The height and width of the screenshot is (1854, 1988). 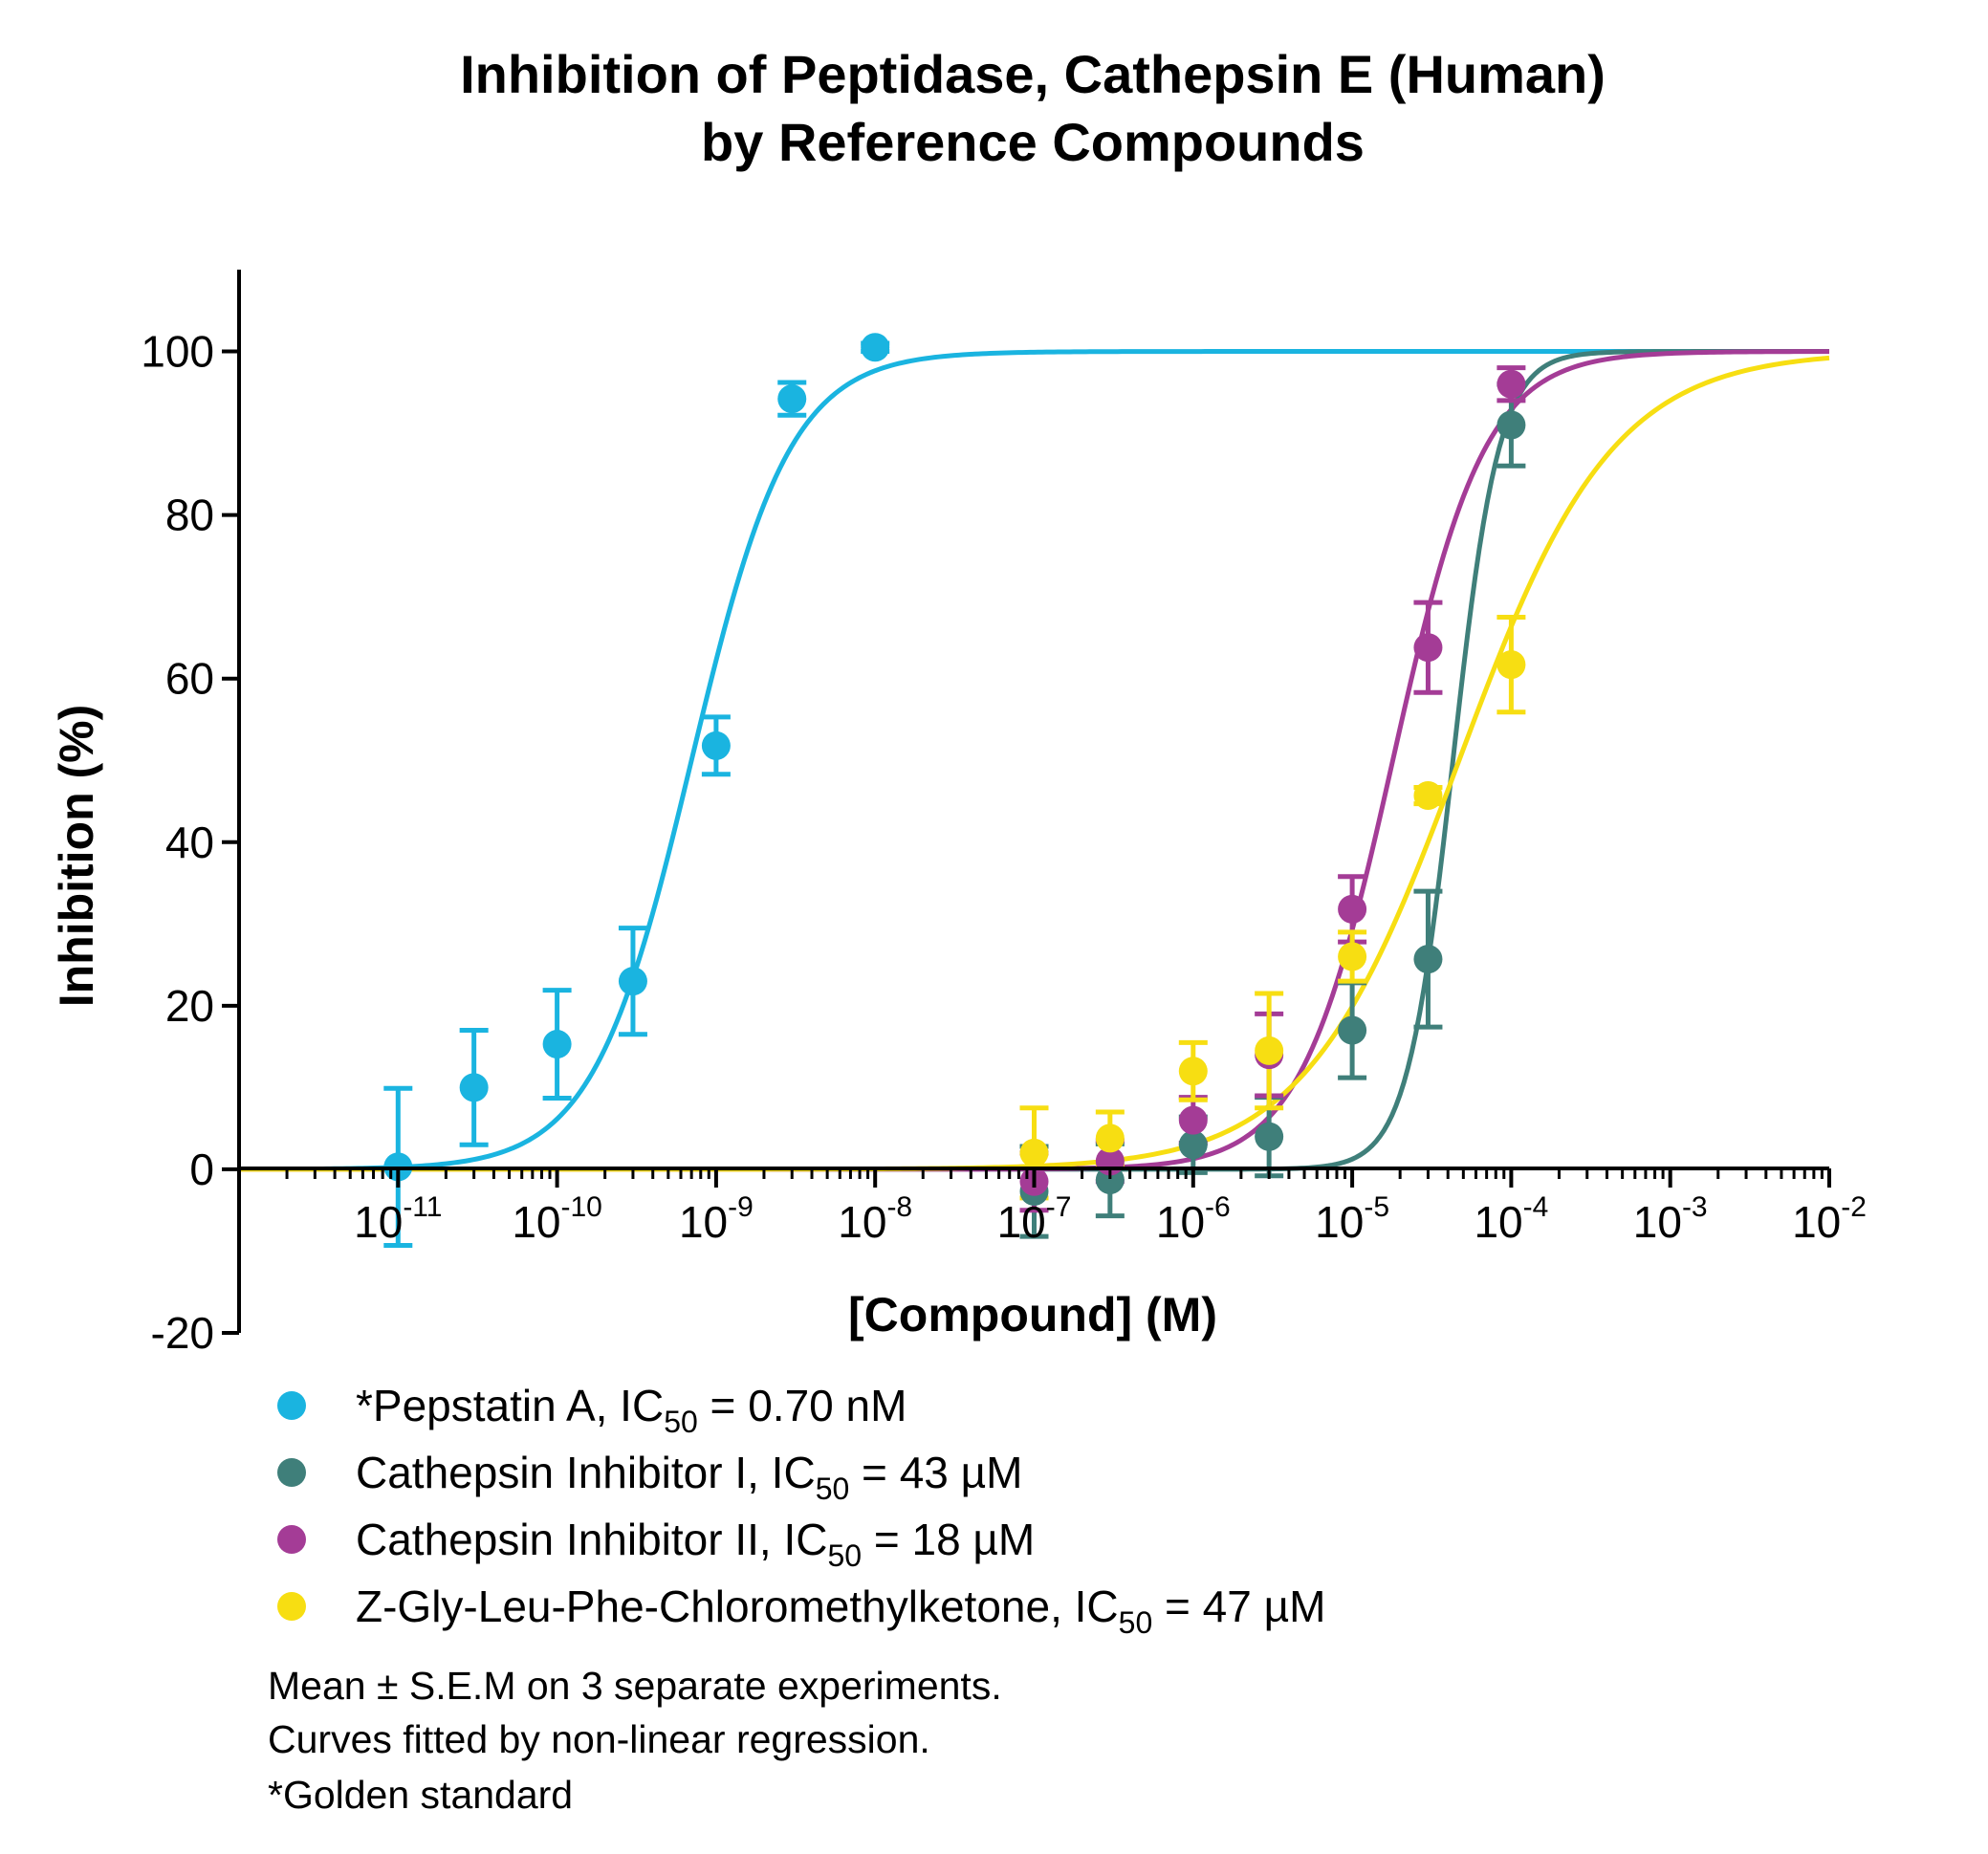 What do you see at coordinates (398, 1219) in the screenshot?
I see `x-tick-label: 10⁻¹¹` at bounding box center [398, 1219].